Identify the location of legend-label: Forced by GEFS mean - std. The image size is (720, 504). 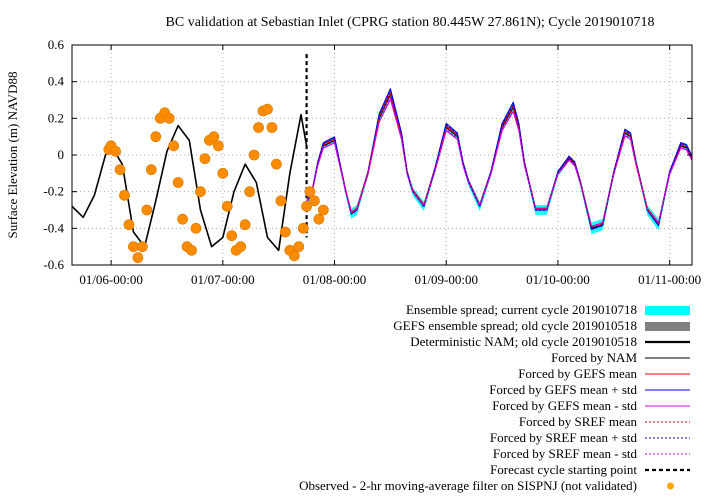
(564, 405).